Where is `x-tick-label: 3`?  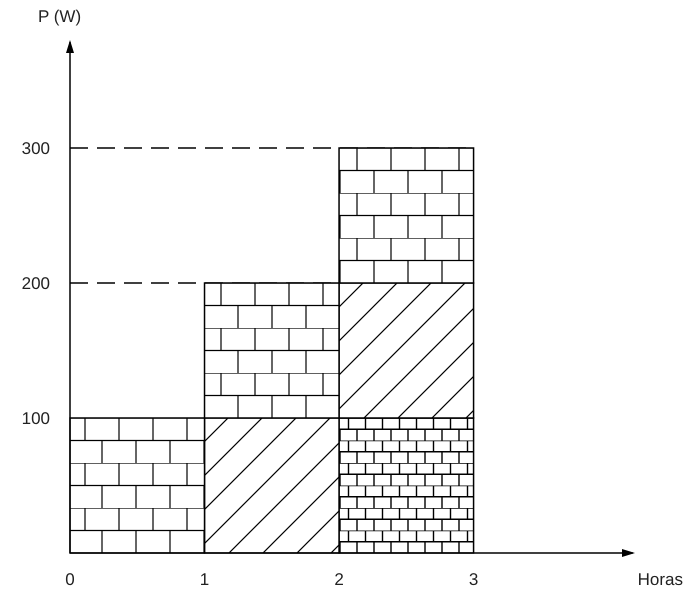
x-tick-label: 3 is located at coordinates (473, 579).